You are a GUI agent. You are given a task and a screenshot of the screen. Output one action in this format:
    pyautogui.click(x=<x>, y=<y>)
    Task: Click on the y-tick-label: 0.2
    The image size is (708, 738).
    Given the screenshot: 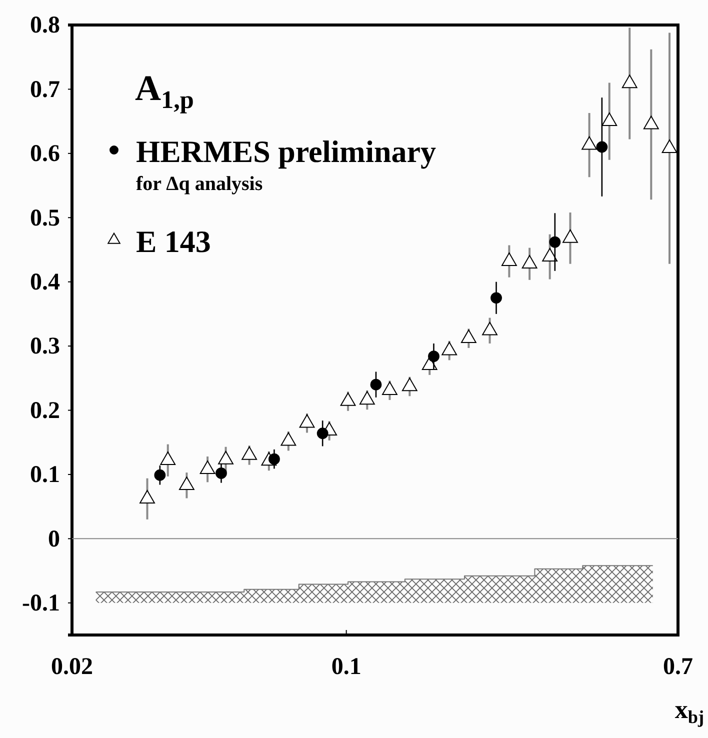 What is the action you would take?
    pyautogui.click(x=45, y=411)
    